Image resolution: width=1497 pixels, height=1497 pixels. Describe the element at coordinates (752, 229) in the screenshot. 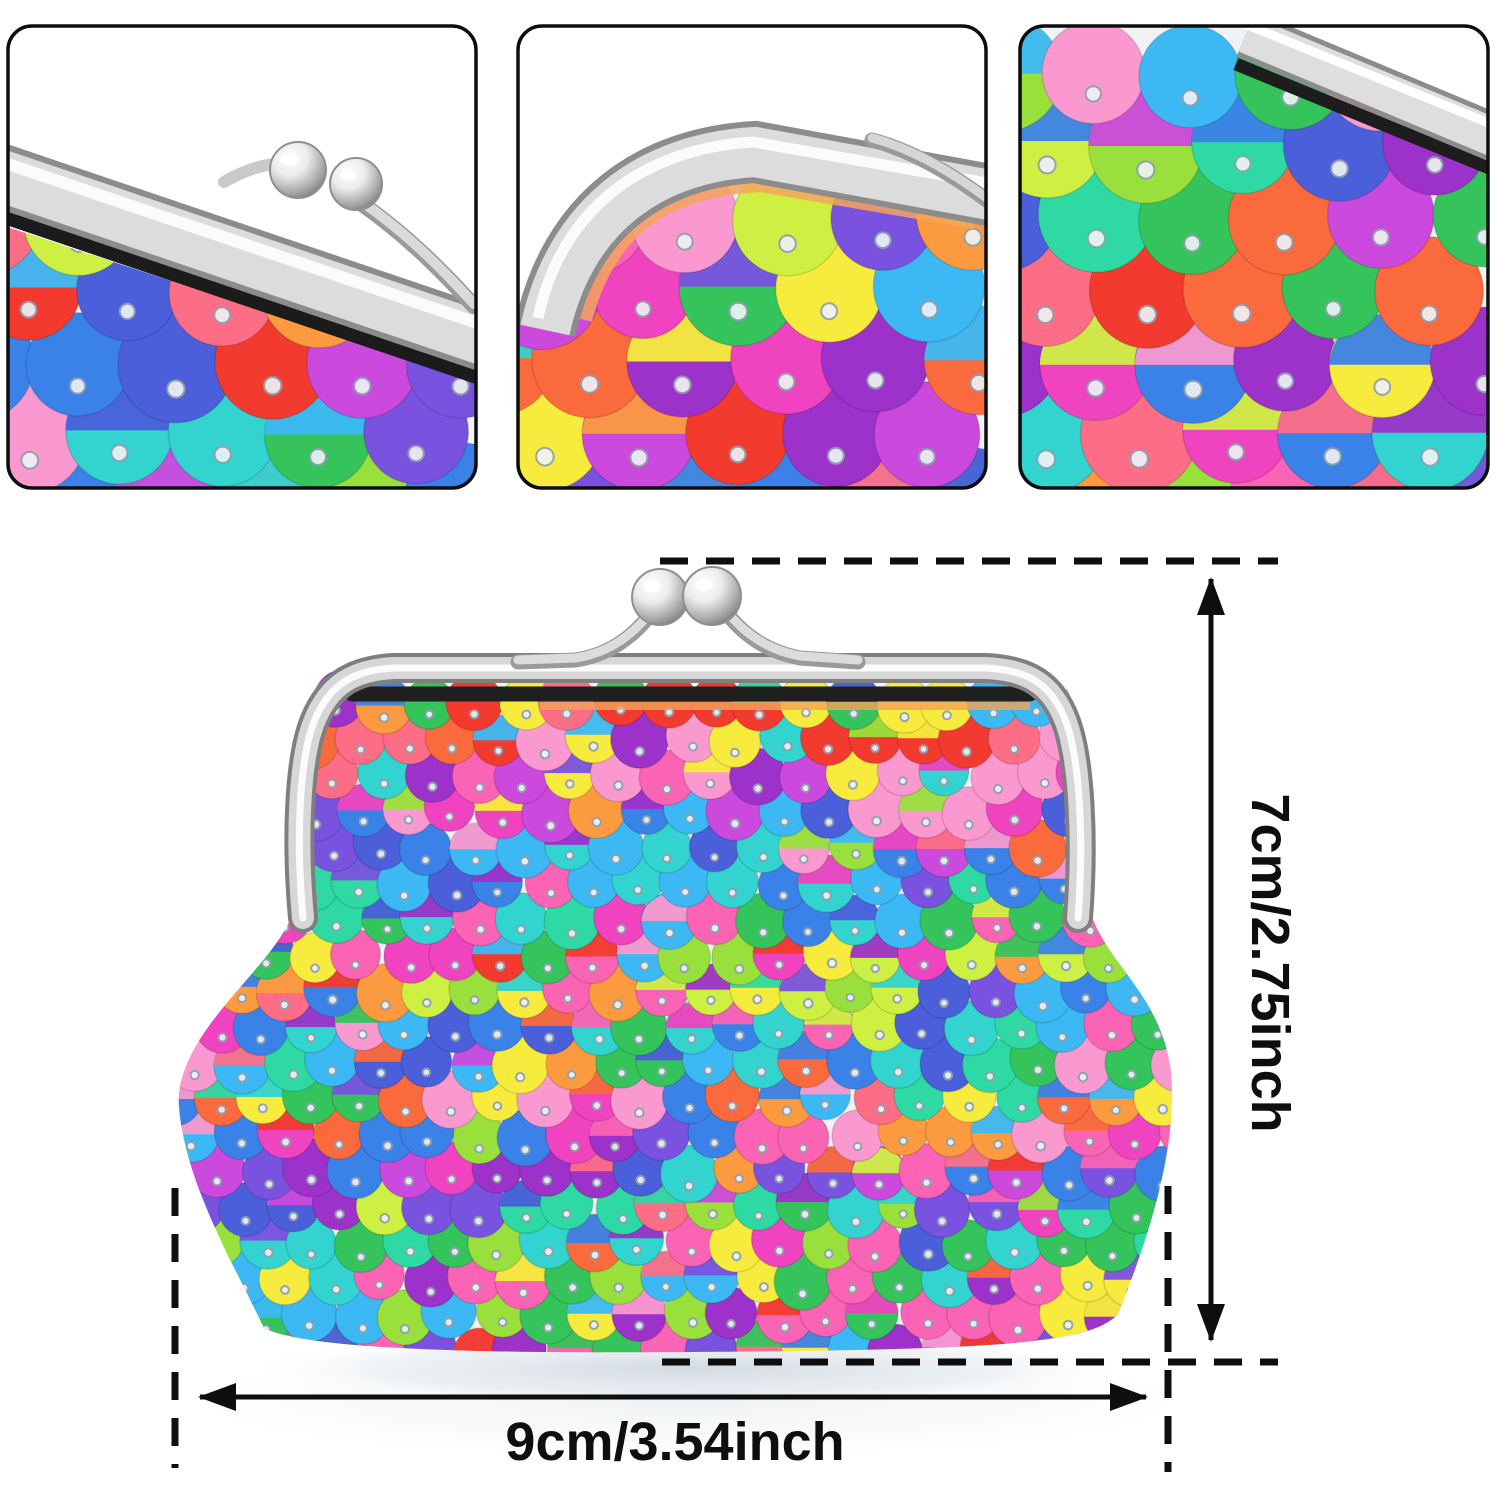

I see `purse-frame-corner` at that location.